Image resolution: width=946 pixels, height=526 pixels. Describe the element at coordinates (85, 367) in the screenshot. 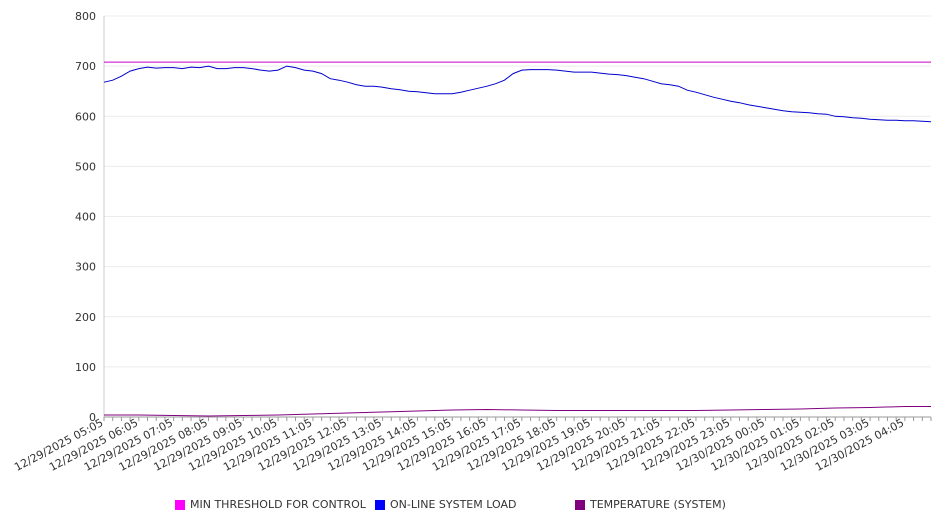

I see `y-tick-label: 100` at that location.